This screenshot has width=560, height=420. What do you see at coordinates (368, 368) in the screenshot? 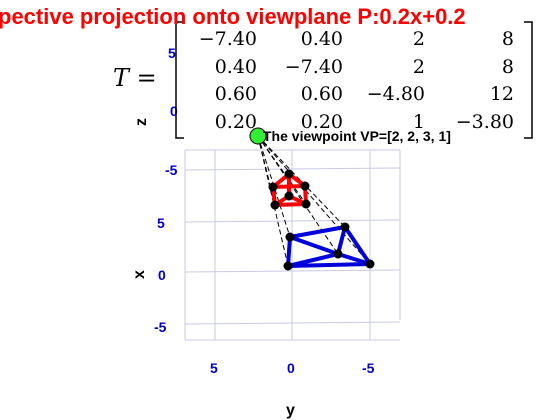
I see `y-tick: -5` at bounding box center [368, 368].